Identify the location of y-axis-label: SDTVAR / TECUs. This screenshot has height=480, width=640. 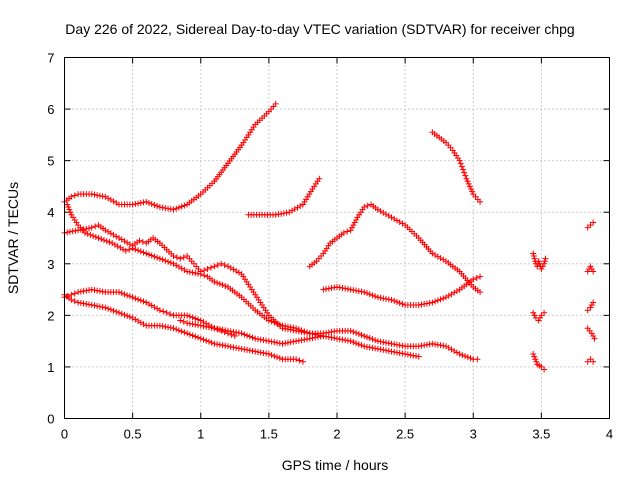
(13, 238).